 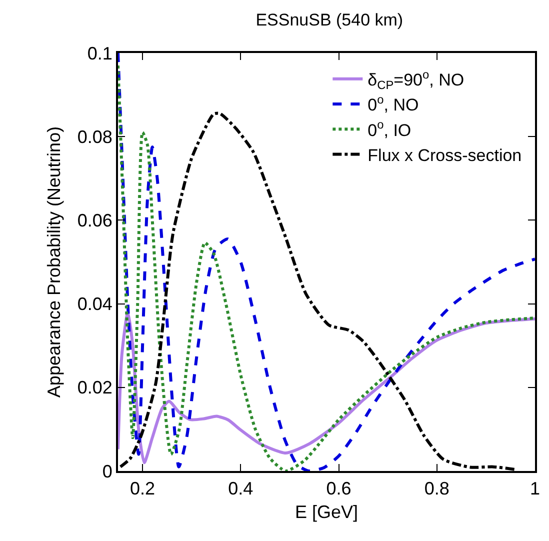 What do you see at coordinates (54, 262) in the screenshot?
I see `y-axis-title: Appearance Probability (Neutrino)` at bounding box center [54, 262].